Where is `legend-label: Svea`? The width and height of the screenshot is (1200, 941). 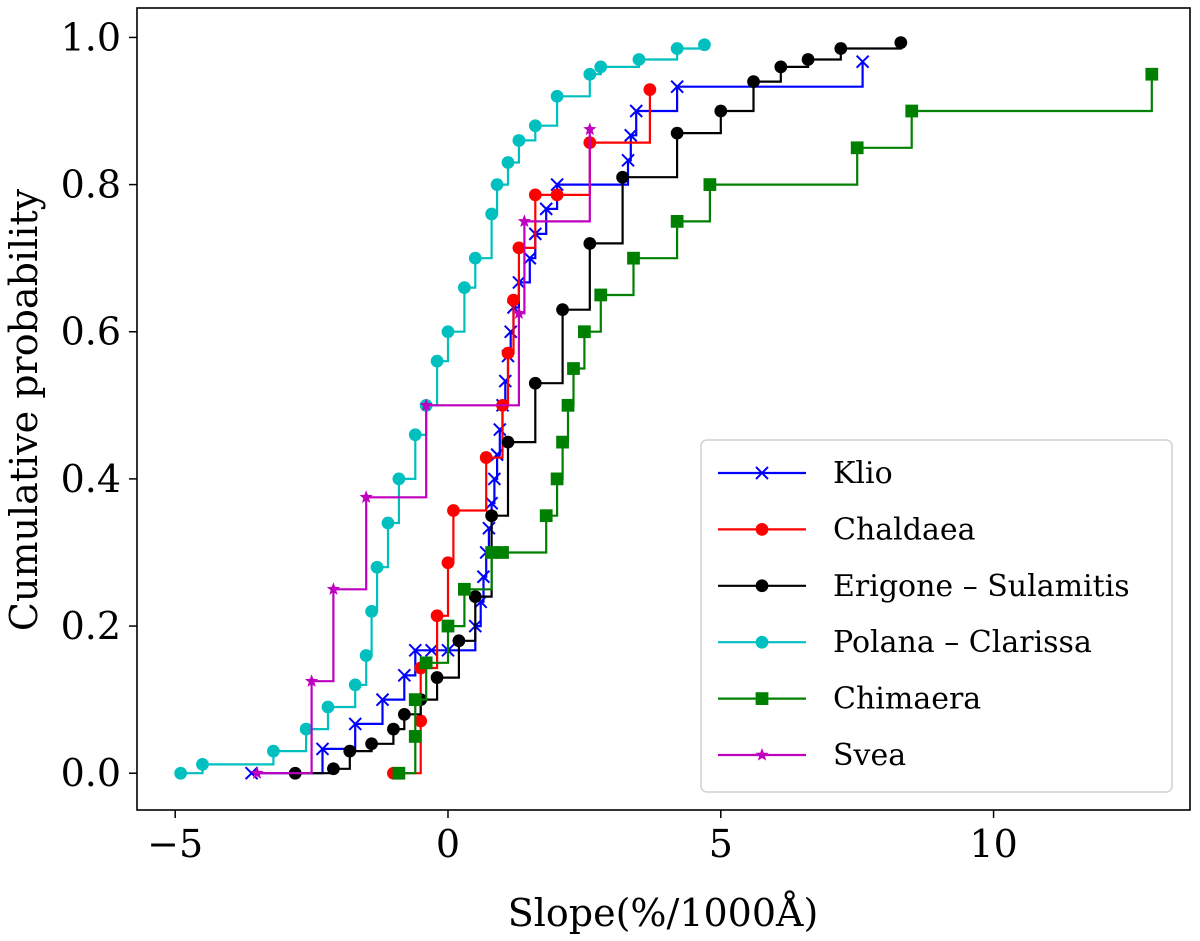
legend-label: Svea is located at coordinates (869, 755).